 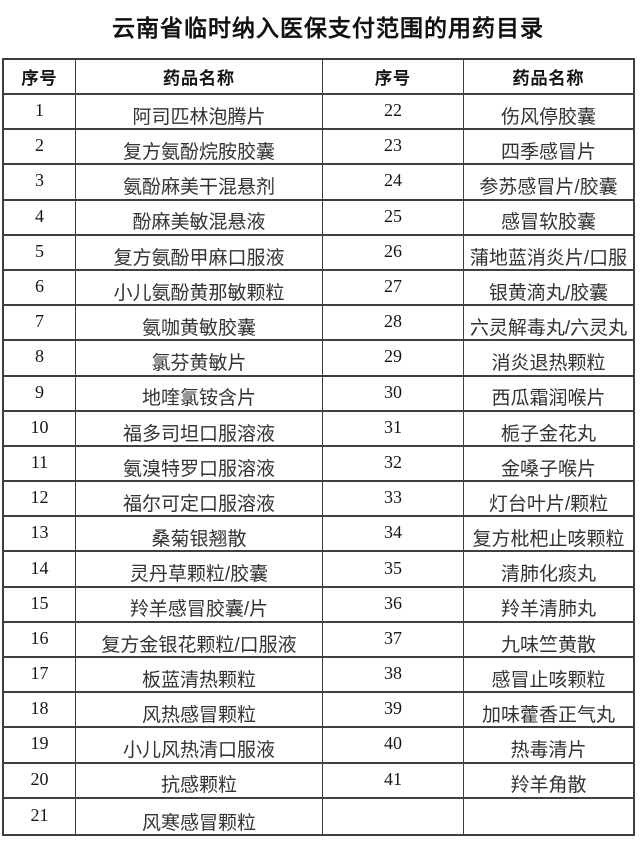 I want to click on drug-name-cell: 氨溴特罗口服溶液, so click(x=199, y=464).